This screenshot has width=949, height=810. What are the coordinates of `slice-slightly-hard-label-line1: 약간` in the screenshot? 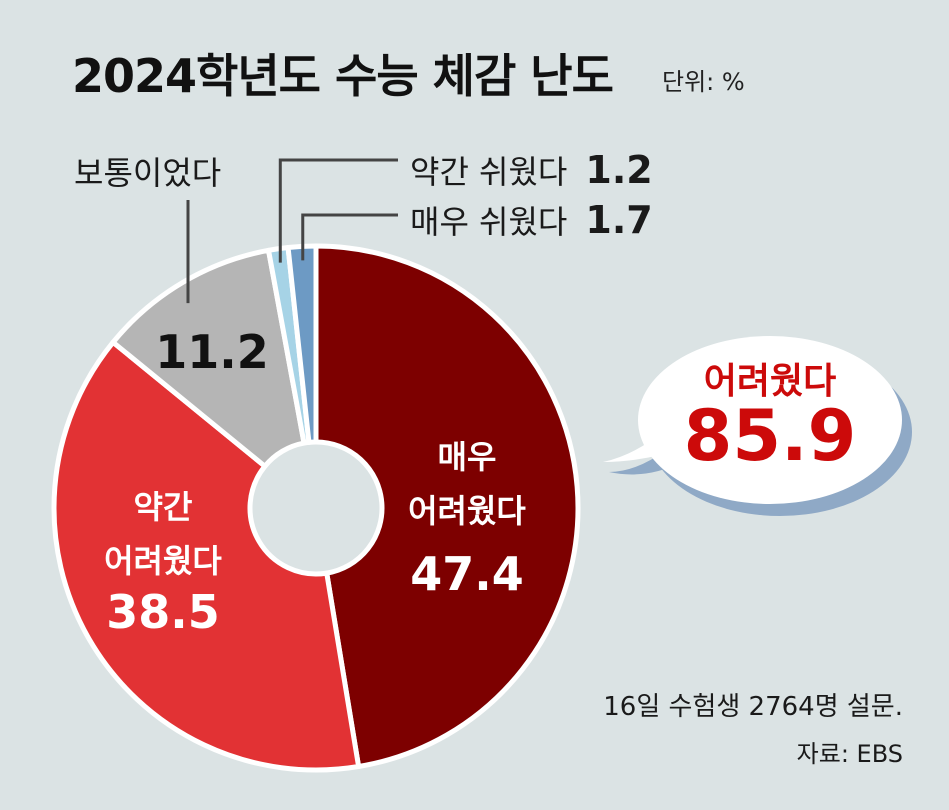 It's located at (163, 507).